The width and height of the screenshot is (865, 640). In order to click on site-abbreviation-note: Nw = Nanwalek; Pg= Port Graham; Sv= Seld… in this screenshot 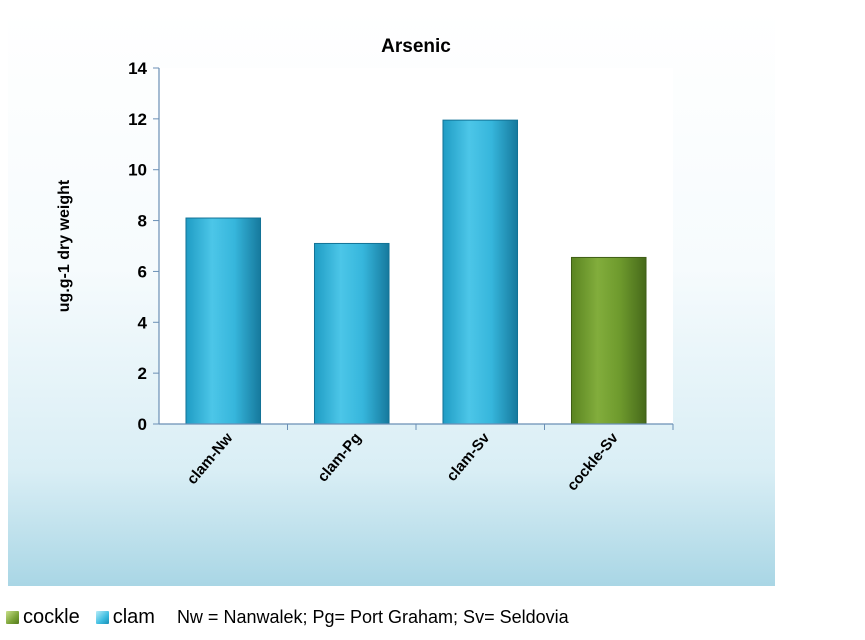, I will do `click(372, 616)`.